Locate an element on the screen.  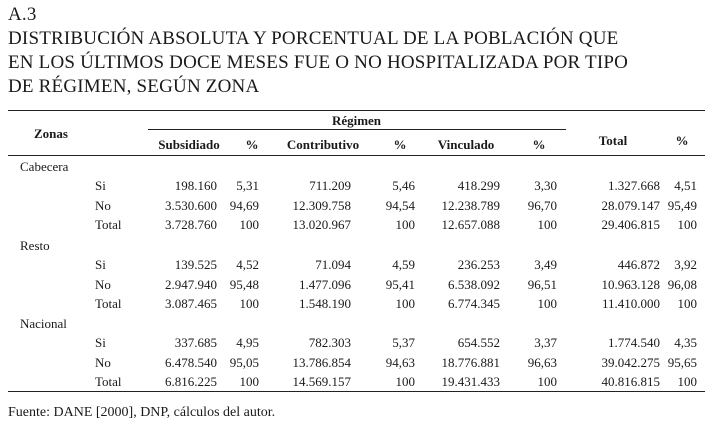
table-cell: 94,54 is located at coordinates (400, 205).